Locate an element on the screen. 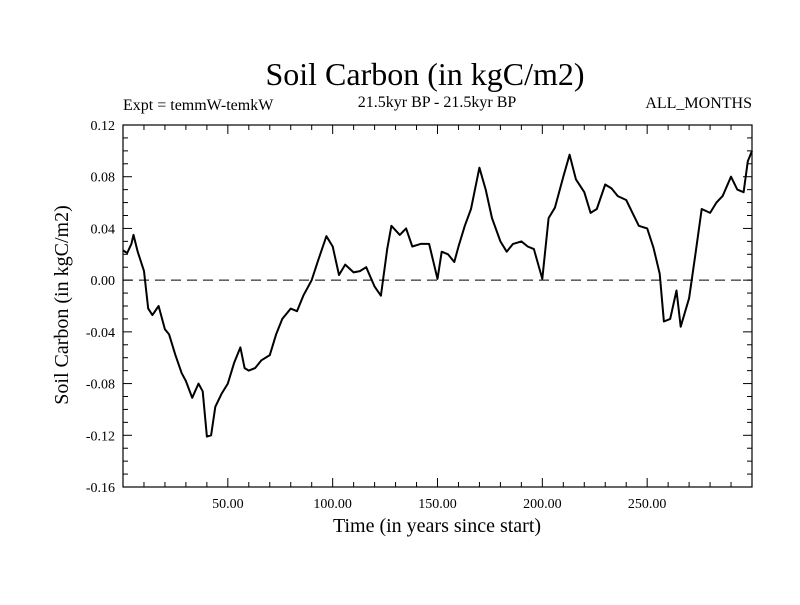 The width and height of the screenshot is (800, 605). x-tick-label: 200.00 is located at coordinates (542, 504).